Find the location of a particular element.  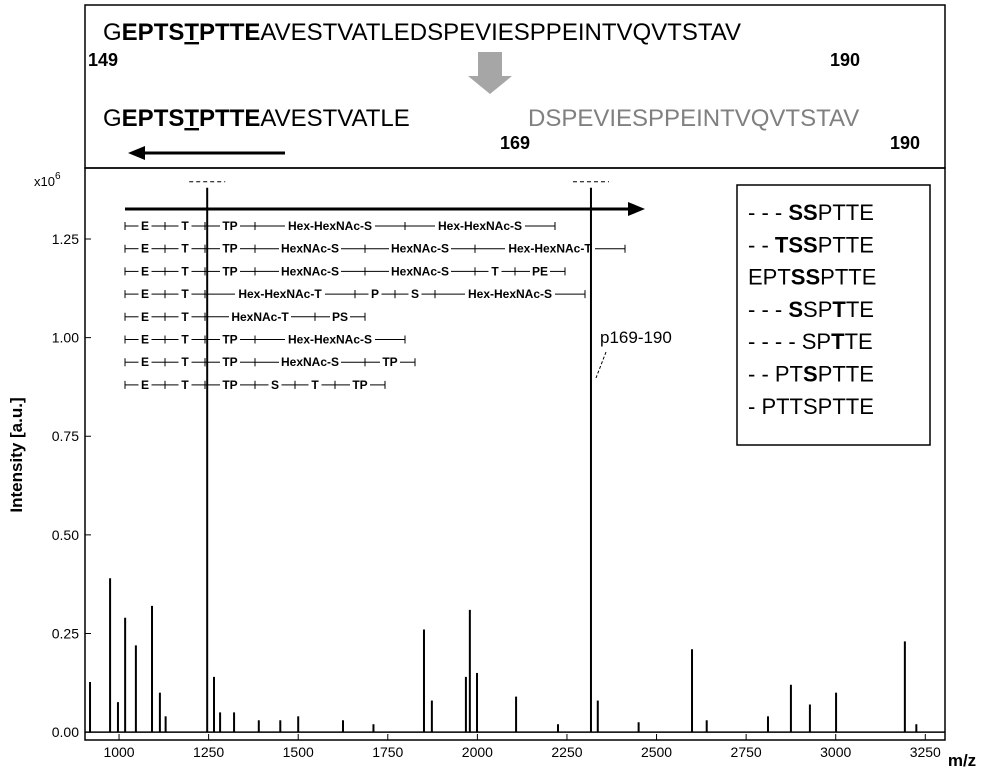

y-tick-label: 0.25 is located at coordinates (65, 633).